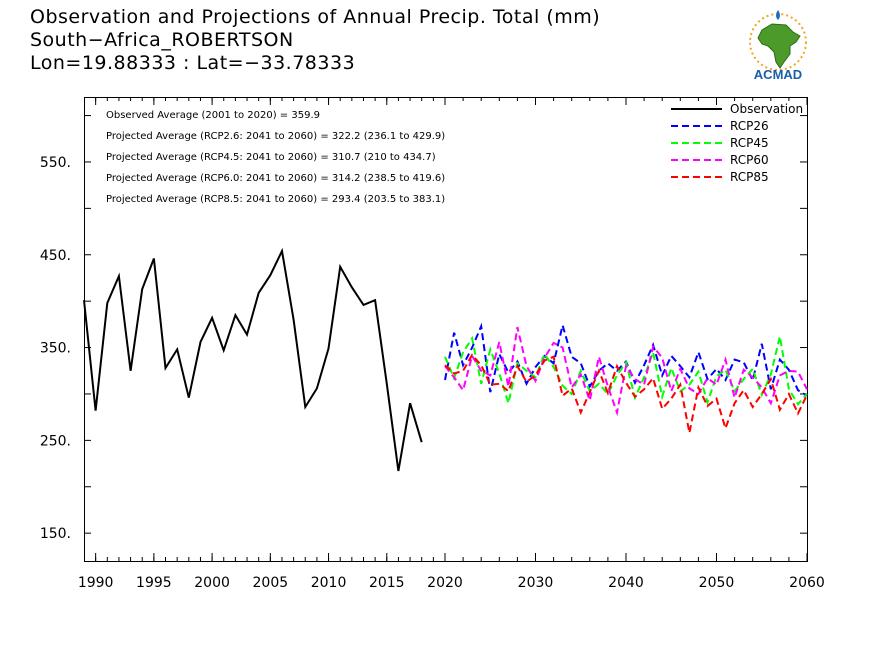  Describe the element at coordinates (445, 583) in the screenshot. I see `x-tick-label: 2020` at that location.